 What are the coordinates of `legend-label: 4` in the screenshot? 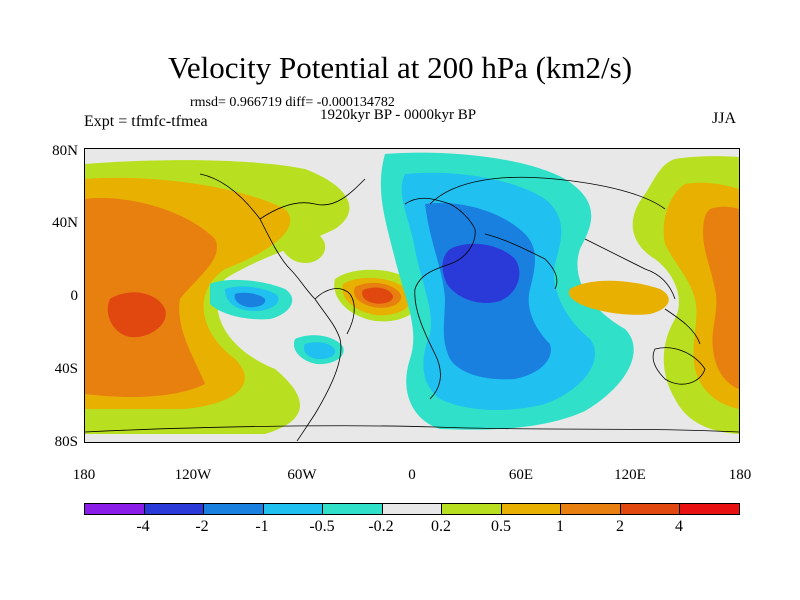 It's located at (679, 526).